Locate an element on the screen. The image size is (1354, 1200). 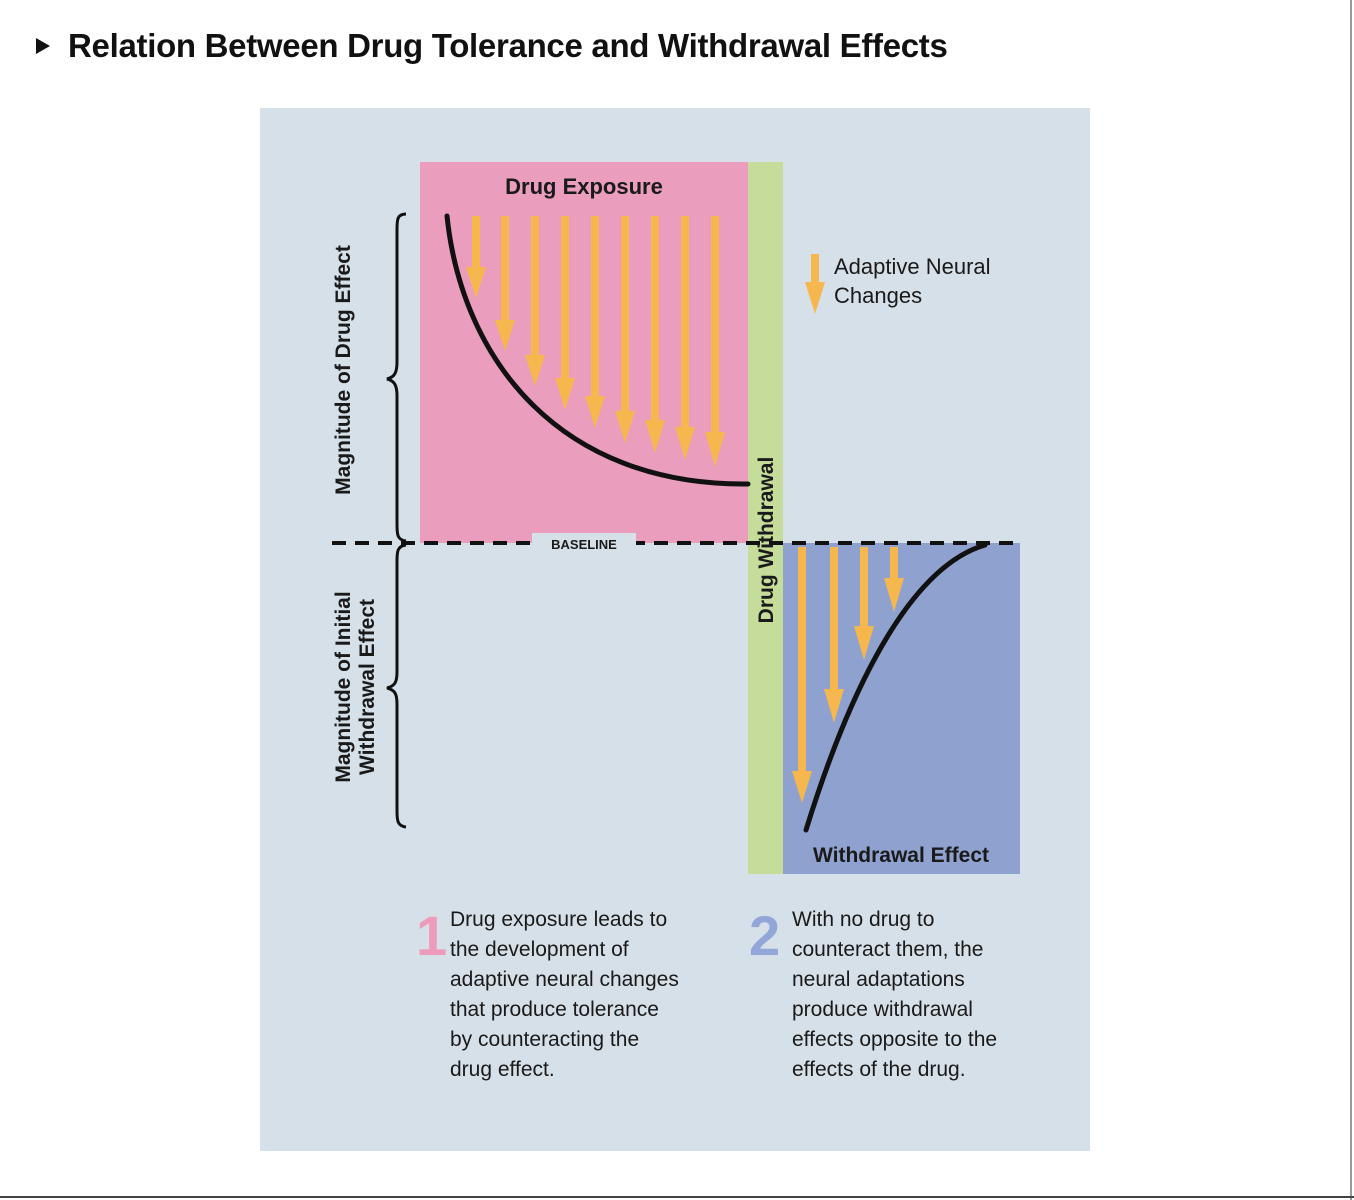
step-2-line: With no drug to is located at coordinates (863, 919).